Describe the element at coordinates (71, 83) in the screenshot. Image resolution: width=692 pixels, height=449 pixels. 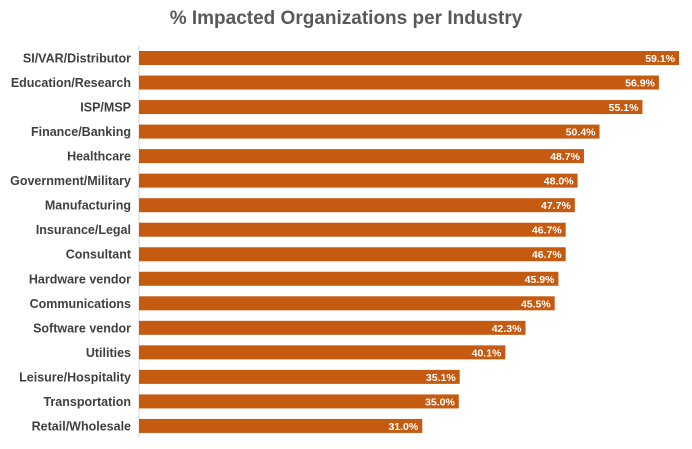
I see `category-label: Education/Research` at that location.